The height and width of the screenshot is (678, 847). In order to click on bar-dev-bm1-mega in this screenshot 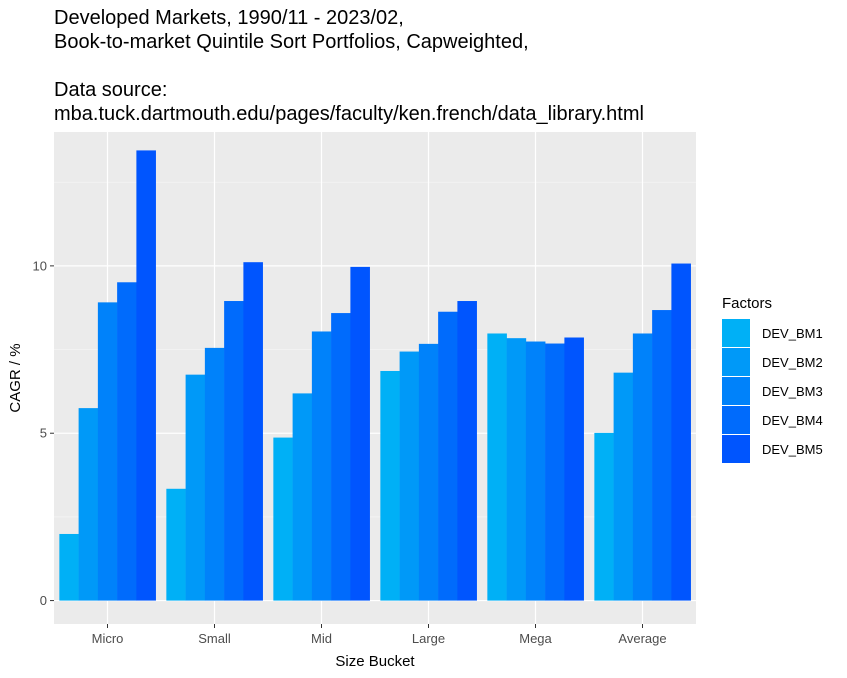, I will do `click(497, 467)`.